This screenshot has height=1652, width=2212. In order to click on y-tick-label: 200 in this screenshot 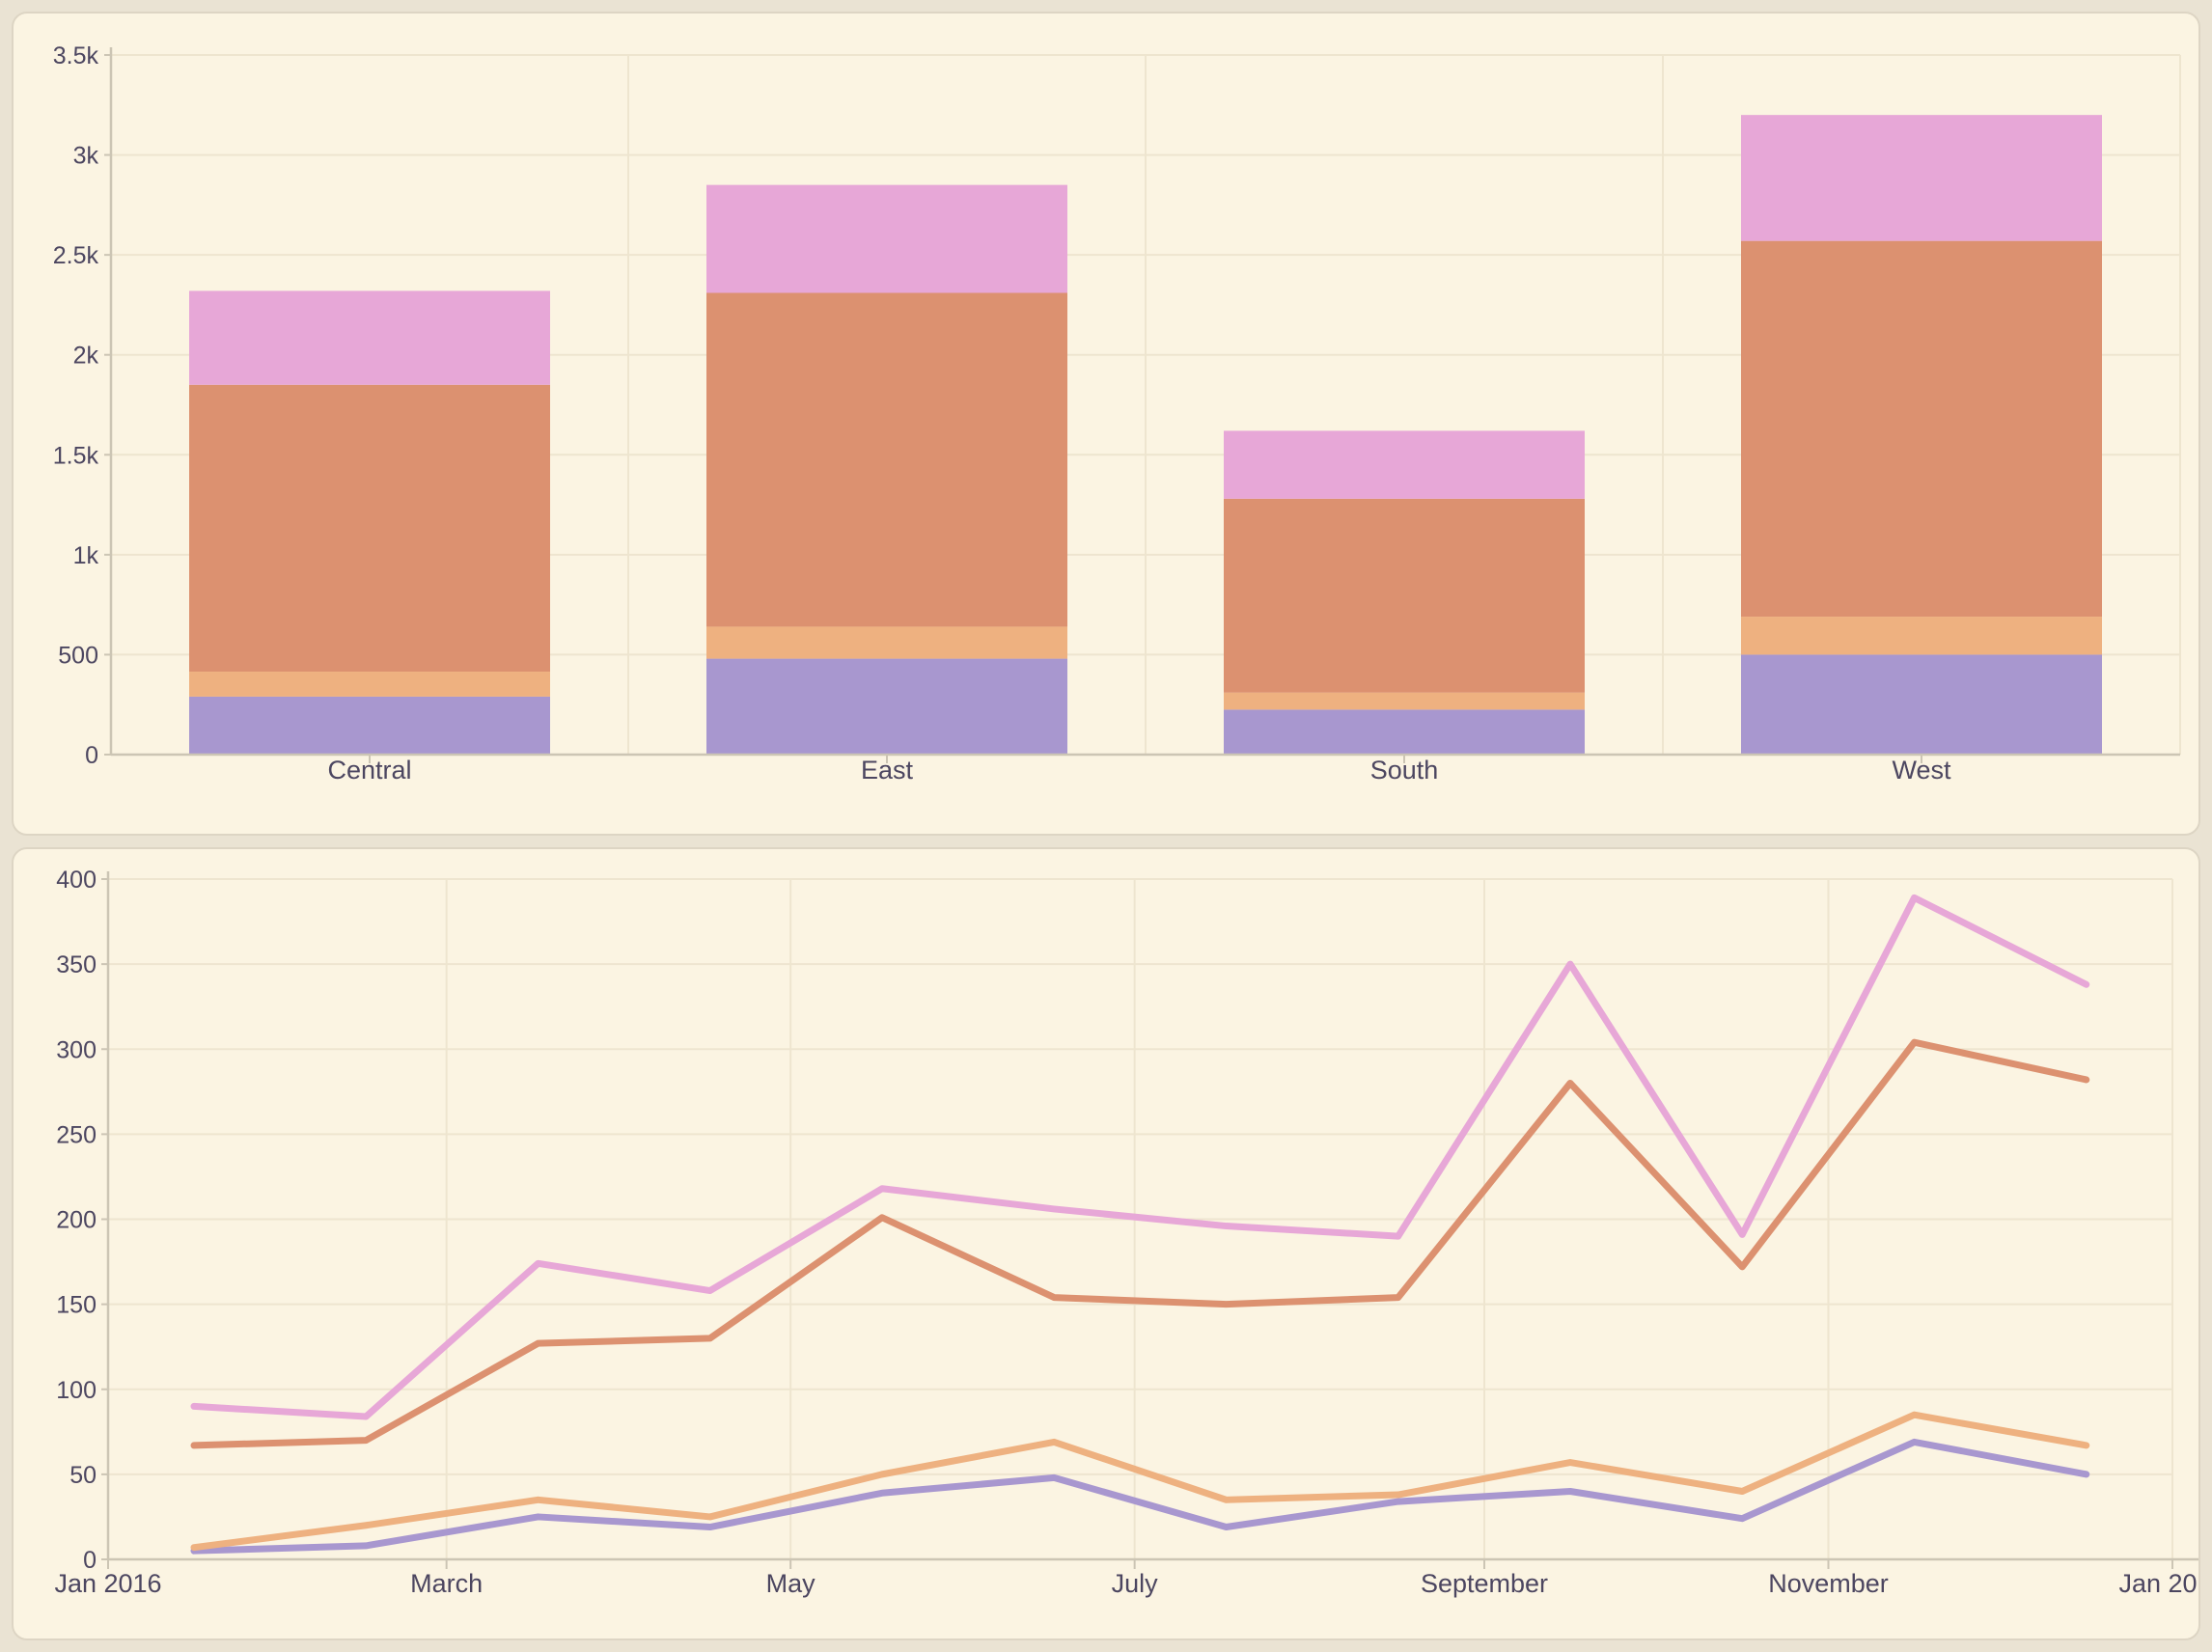, I will do `click(76, 1220)`.